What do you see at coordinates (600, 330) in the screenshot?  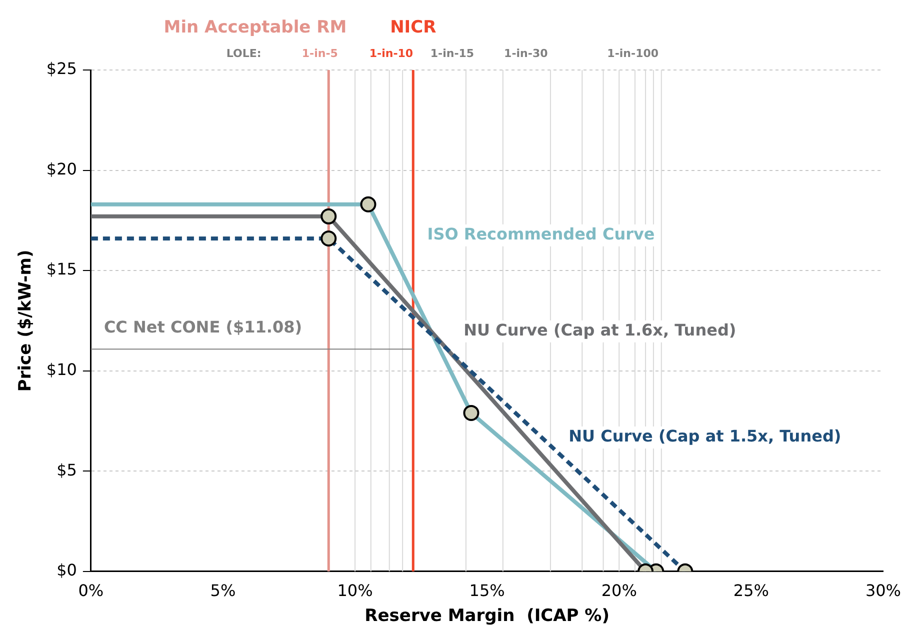 I see `series-label: NU Curve (Cap at 1.6x, Tuned)` at bounding box center [600, 330].